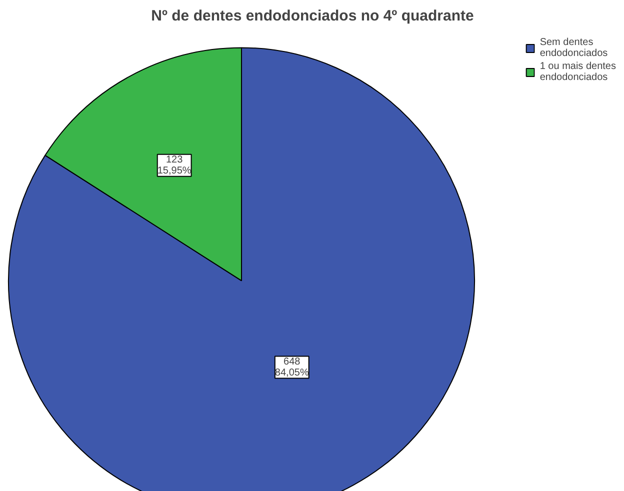 The height and width of the screenshot is (491, 624). Describe the element at coordinates (574, 48) in the screenshot. I see `legend-label: Sem dentes endodonciados` at that location.